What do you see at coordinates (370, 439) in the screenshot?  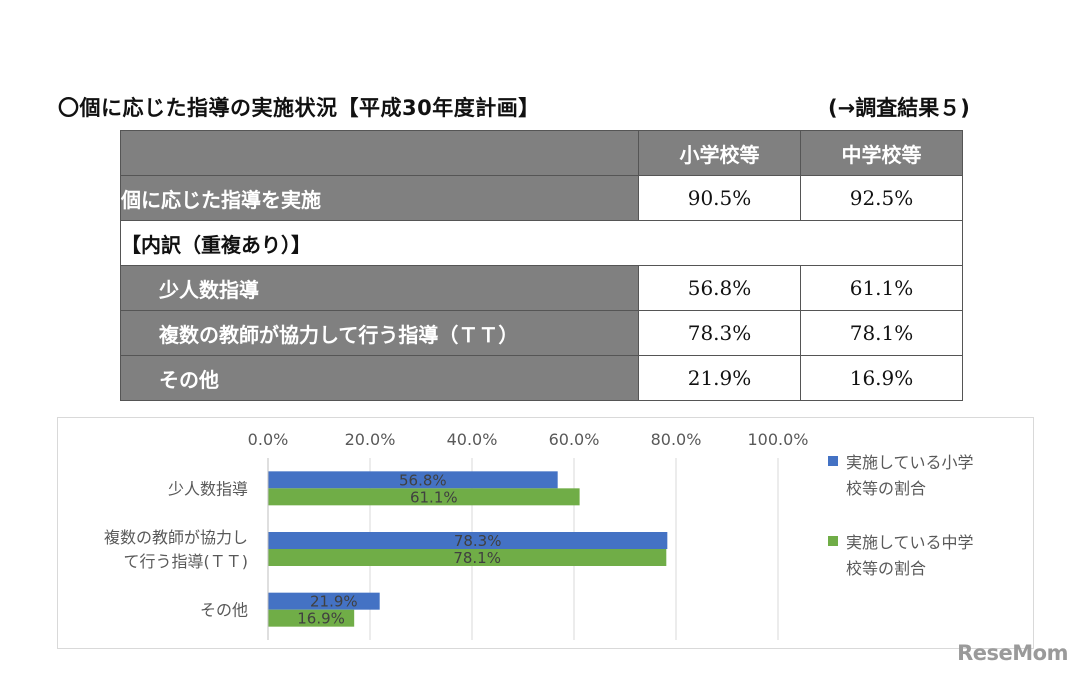 I see `x-tick-label: 20.0%` at bounding box center [370, 439].